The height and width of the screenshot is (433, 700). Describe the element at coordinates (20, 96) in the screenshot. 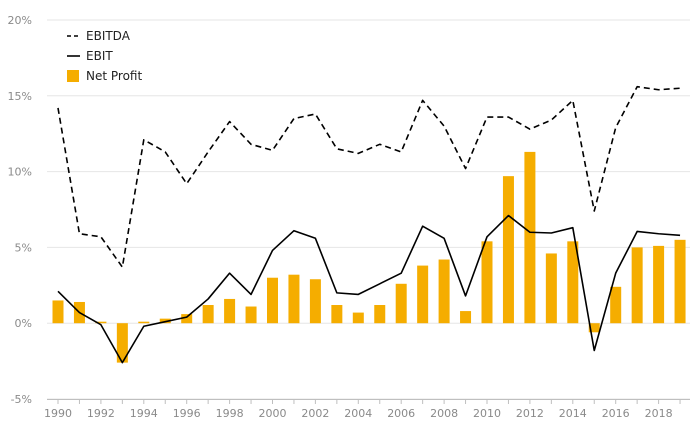

I see `y-tick-label: 15%` at that location.